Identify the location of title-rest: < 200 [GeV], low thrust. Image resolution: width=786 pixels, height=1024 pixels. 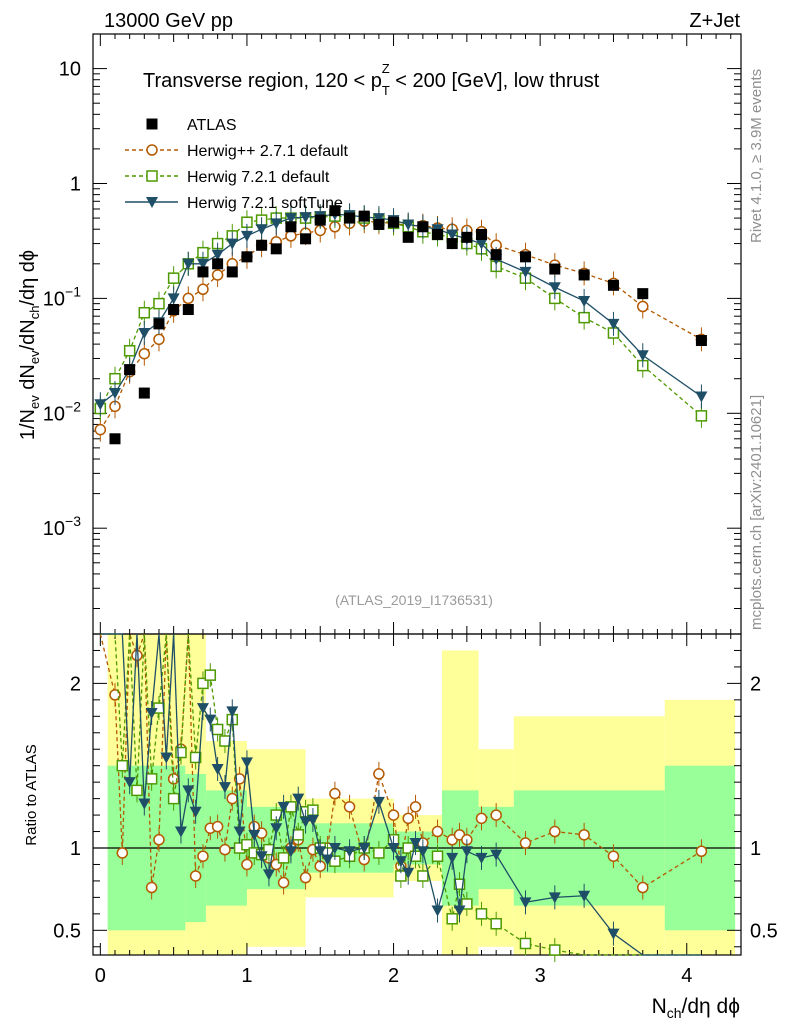
(495, 81).